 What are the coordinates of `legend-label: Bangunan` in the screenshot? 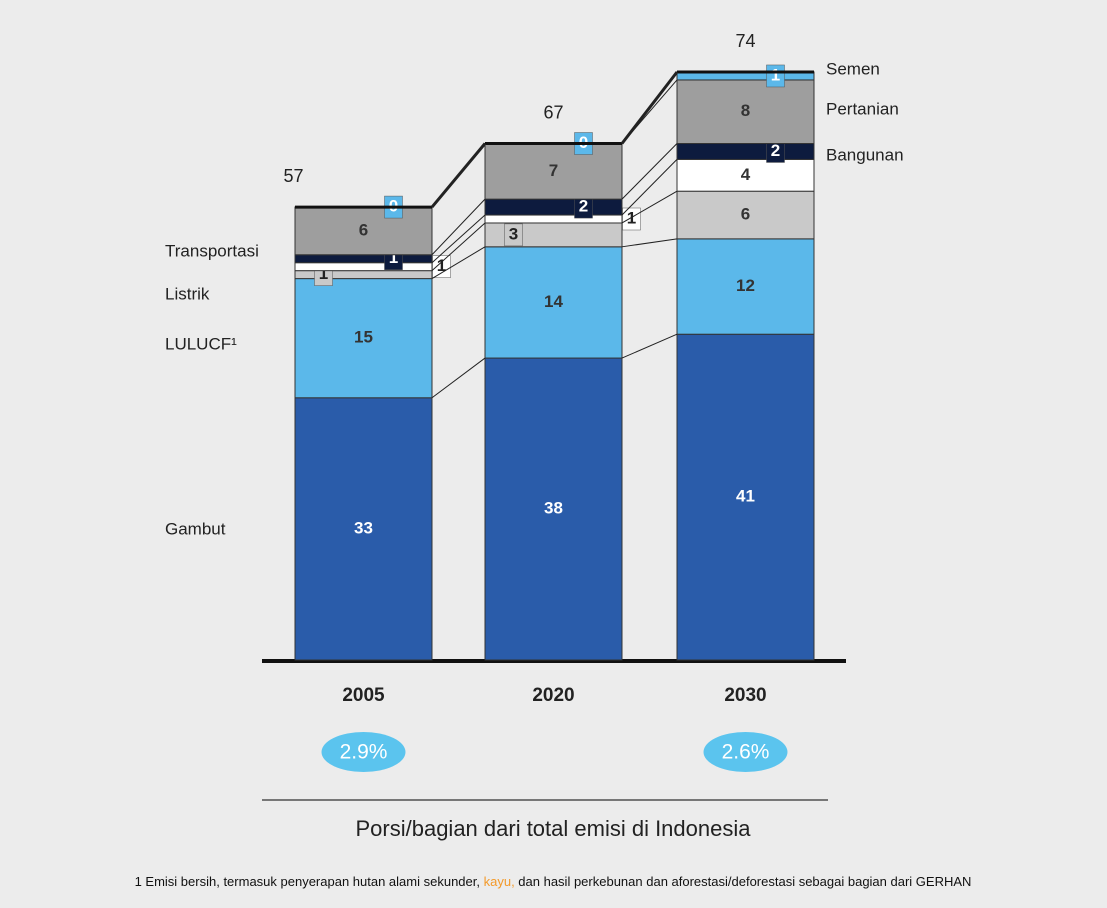 It's located at (865, 154).